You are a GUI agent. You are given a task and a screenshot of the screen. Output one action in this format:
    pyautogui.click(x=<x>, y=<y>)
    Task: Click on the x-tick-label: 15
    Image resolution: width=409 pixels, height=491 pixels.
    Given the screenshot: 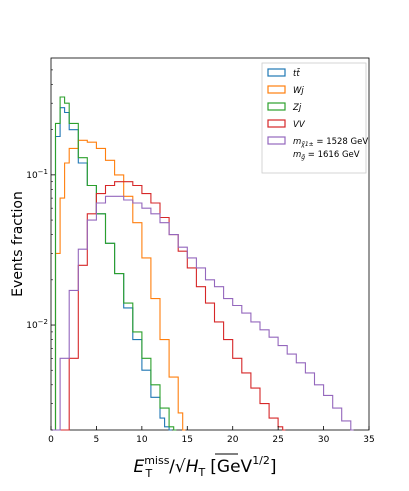 What is the action you would take?
    pyautogui.click(x=187, y=440)
    